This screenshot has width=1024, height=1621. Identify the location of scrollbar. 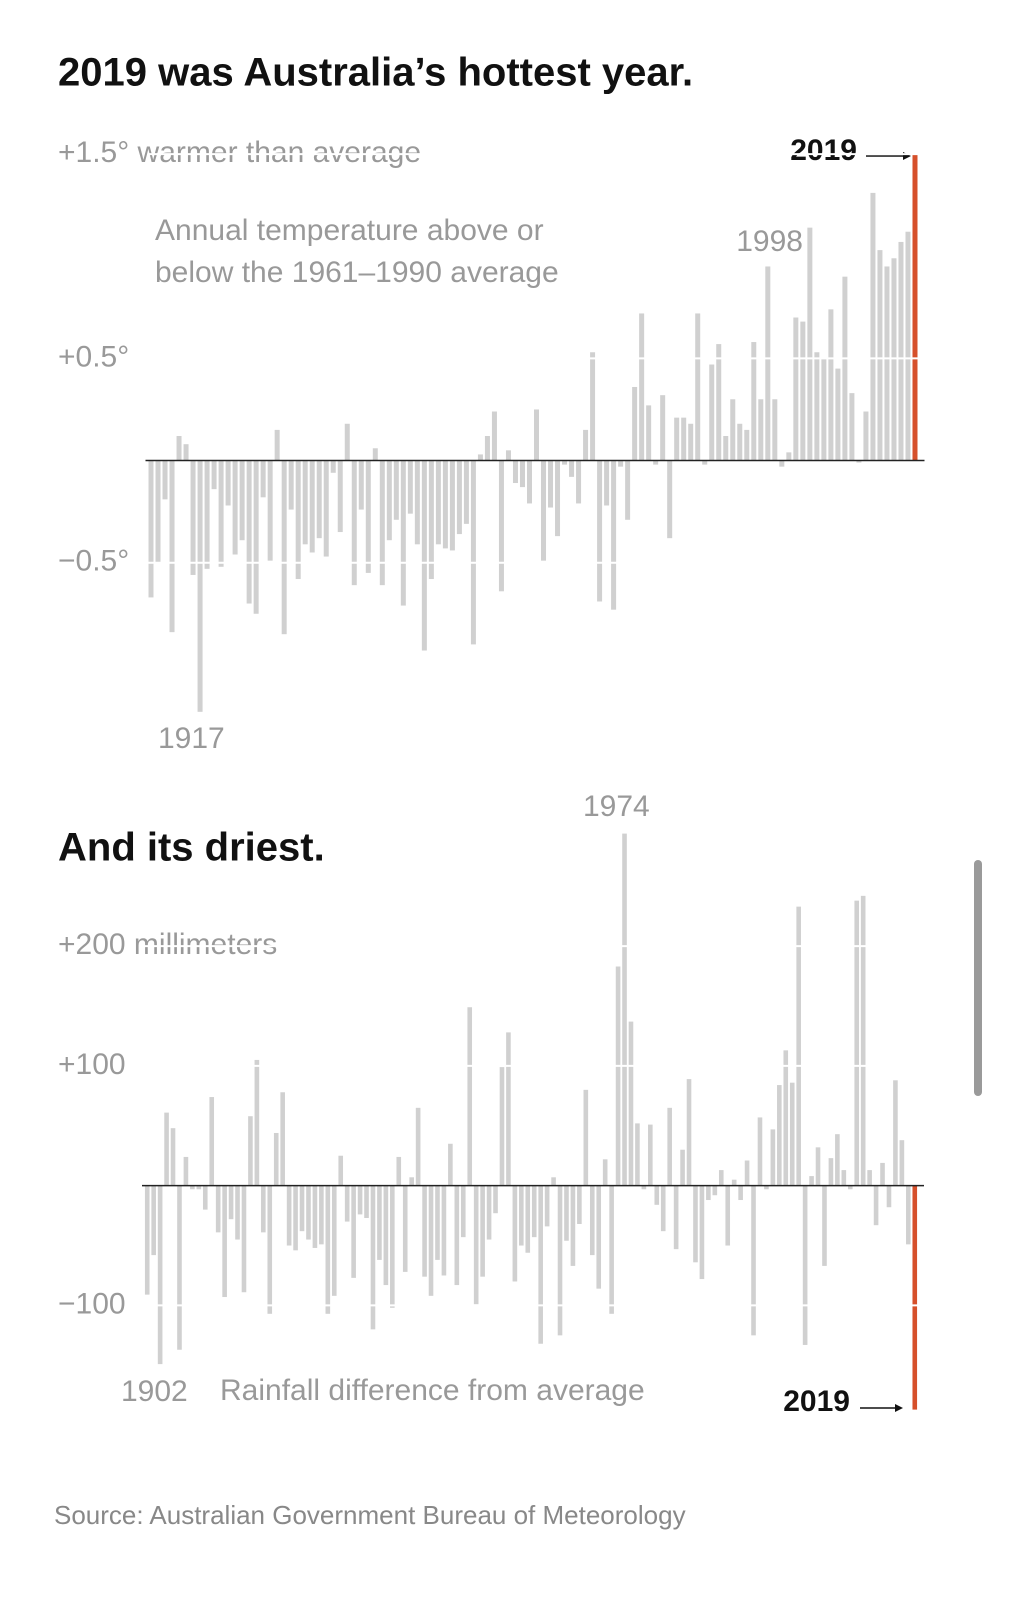
(978, 978).